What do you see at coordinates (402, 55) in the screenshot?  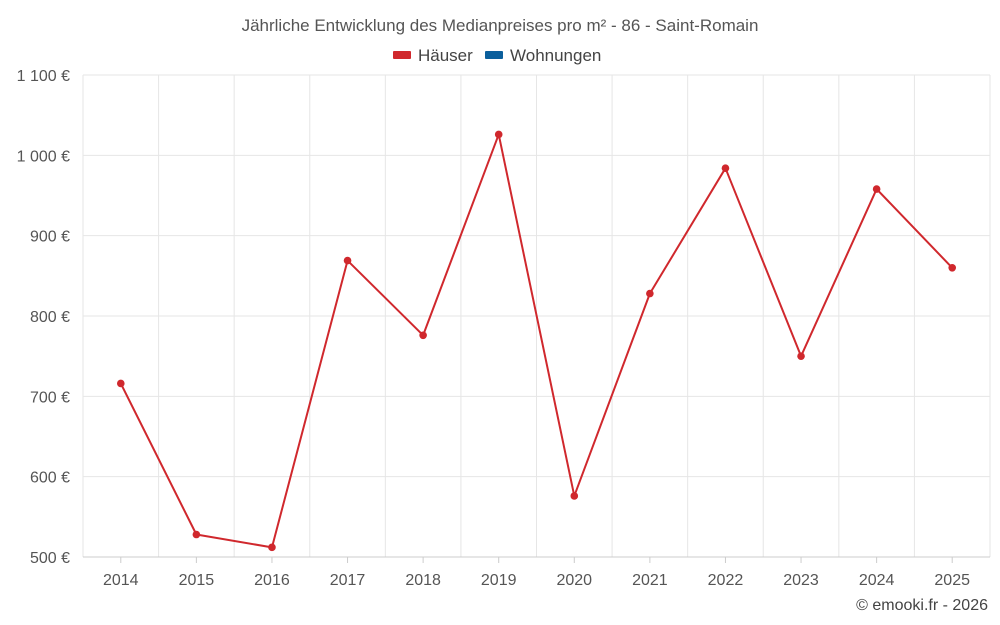 I see `legend-swatch-haeuser` at bounding box center [402, 55].